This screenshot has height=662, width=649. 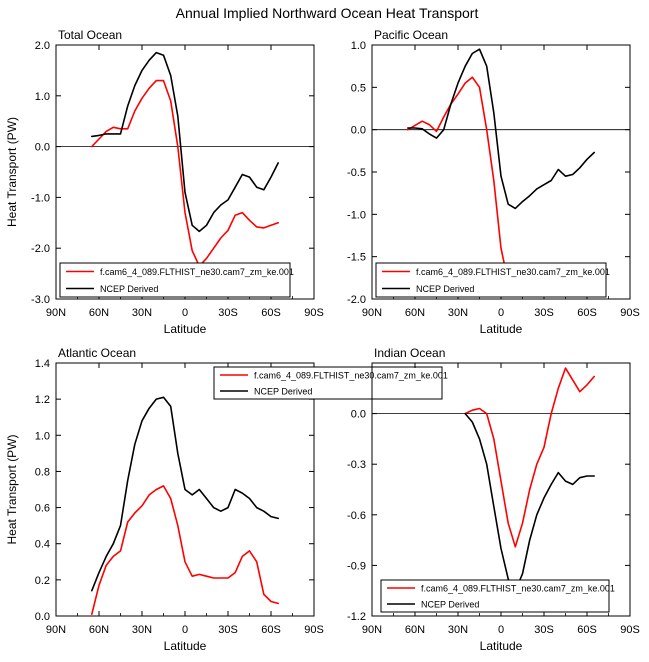 I want to click on atlantic-ocean-x-tick-label: 30N, so click(x=142, y=630).